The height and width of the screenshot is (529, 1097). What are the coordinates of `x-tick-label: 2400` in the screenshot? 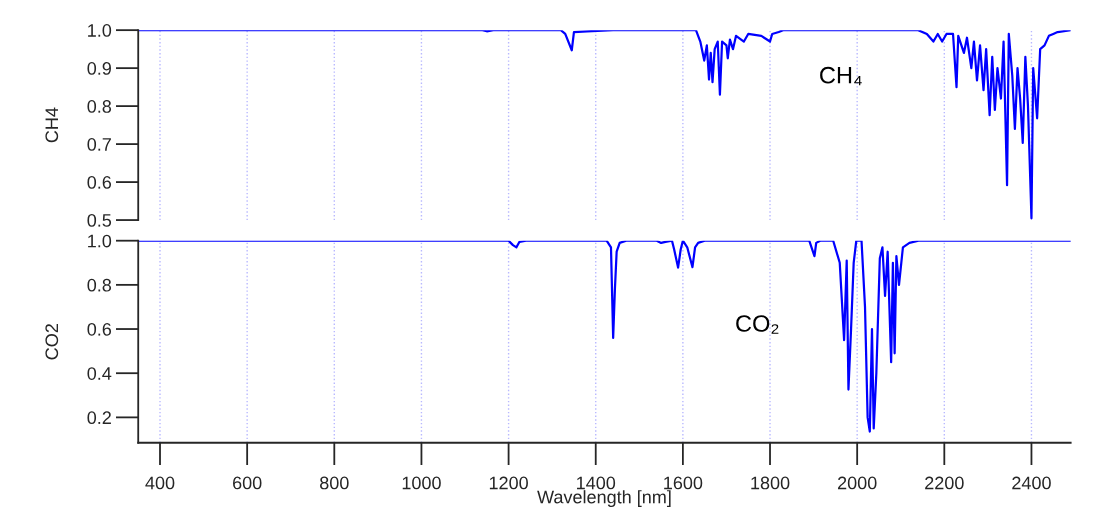 It's located at (1031, 483).